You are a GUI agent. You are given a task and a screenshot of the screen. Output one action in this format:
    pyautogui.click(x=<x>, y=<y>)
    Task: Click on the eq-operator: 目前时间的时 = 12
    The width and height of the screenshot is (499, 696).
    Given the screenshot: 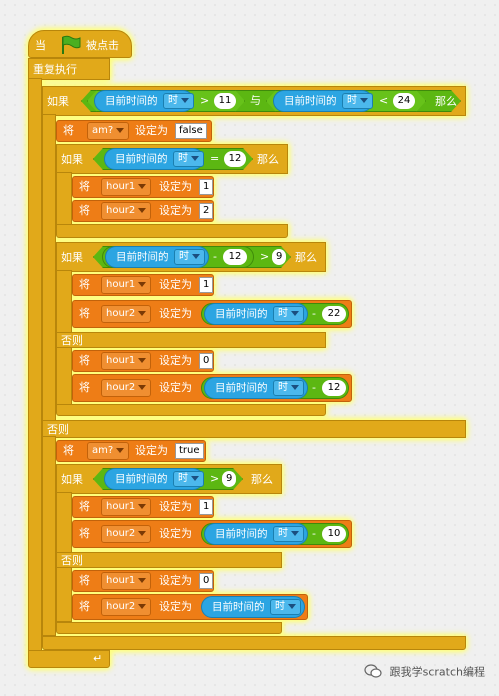 What is the action you would take?
    pyautogui.click(x=173, y=159)
    